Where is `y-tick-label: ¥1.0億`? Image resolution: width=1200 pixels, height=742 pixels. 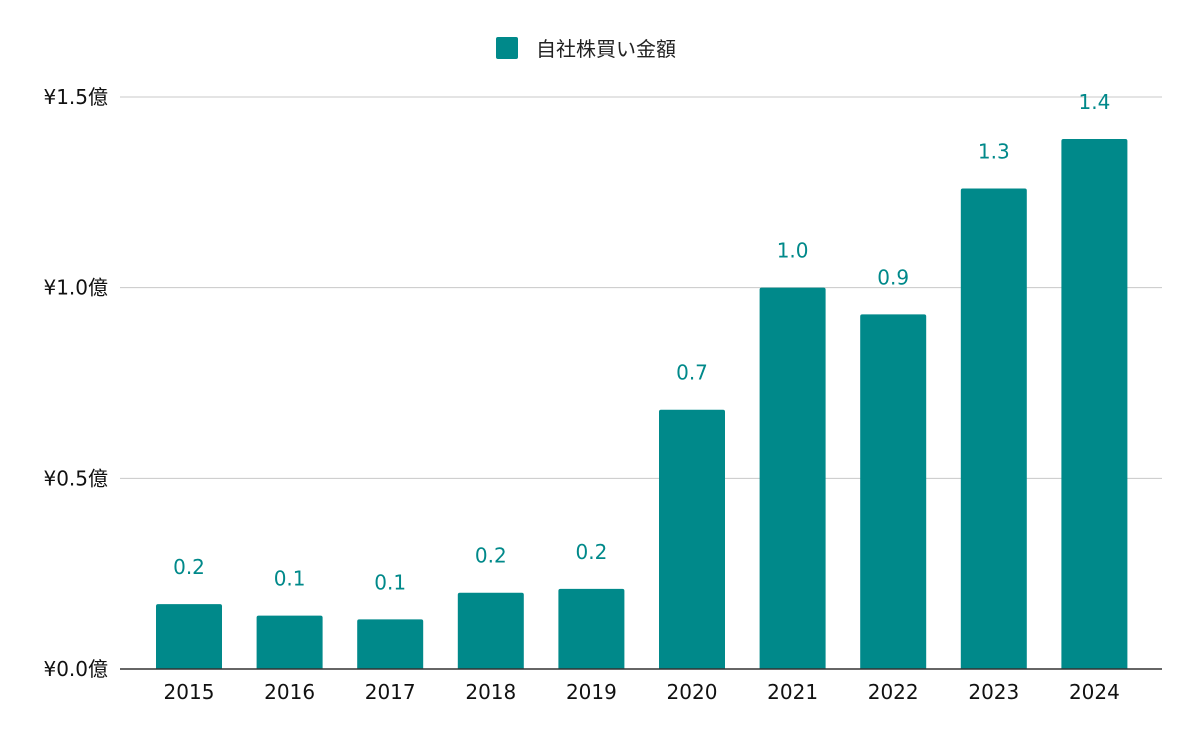 y-tick-label: ¥1.0億 is located at coordinates (75, 288).